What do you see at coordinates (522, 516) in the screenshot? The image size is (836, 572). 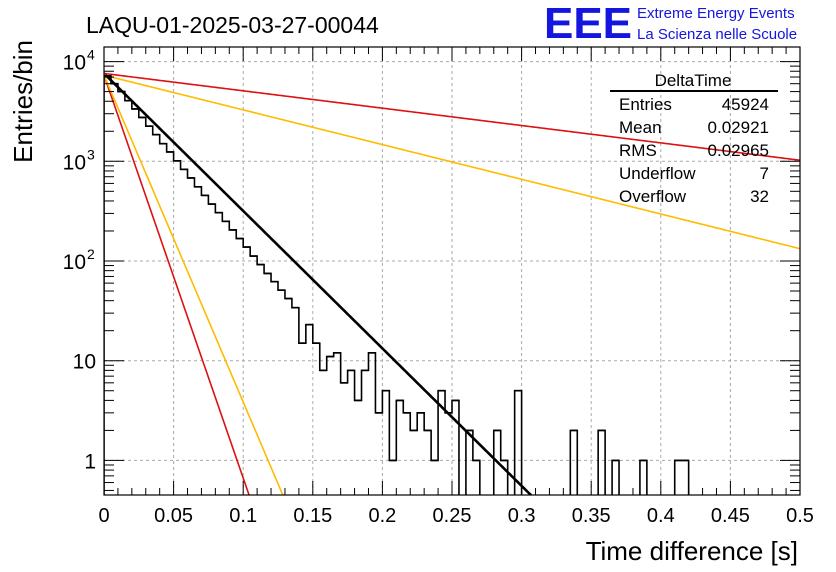 I see `x-tick-label: 0.3` at bounding box center [522, 516].